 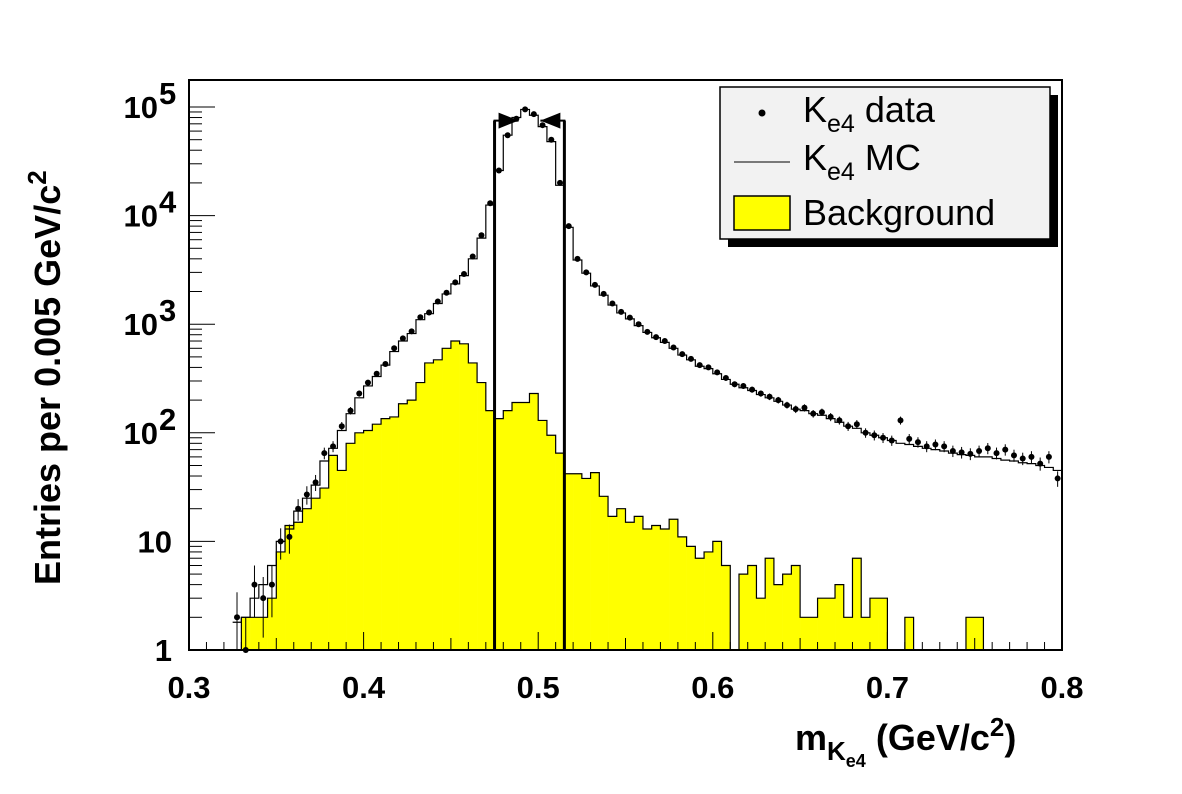 What do you see at coordinates (167, 93) in the screenshot?
I see `y-tick-exponent: 5` at bounding box center [167, 93].